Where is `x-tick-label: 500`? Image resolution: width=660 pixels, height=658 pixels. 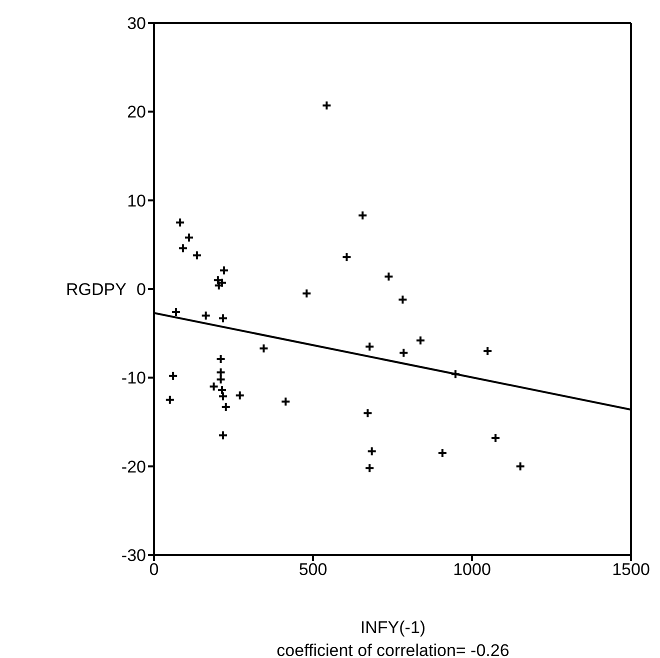 x-tick-label: 500 is located at coordinates (313, 570).